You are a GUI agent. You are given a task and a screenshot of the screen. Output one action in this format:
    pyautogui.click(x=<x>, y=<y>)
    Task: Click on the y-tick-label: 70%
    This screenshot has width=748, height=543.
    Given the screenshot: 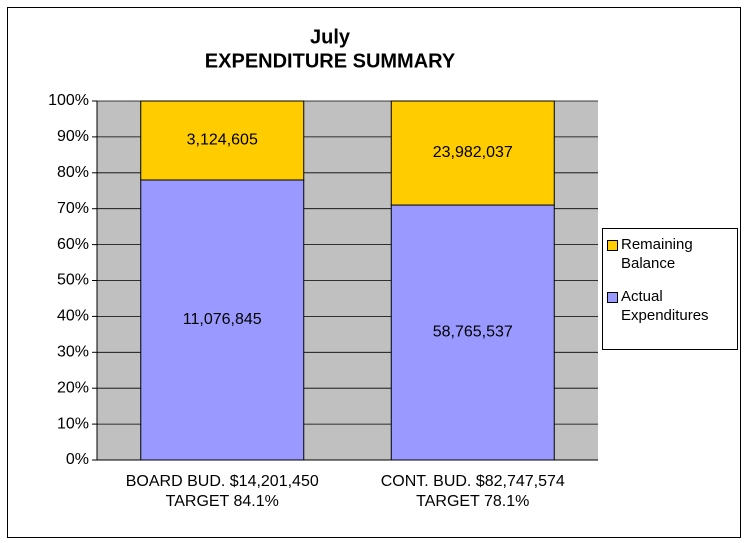 What is the action you would take?
    pyautogui.click(x=73, y=208)
    